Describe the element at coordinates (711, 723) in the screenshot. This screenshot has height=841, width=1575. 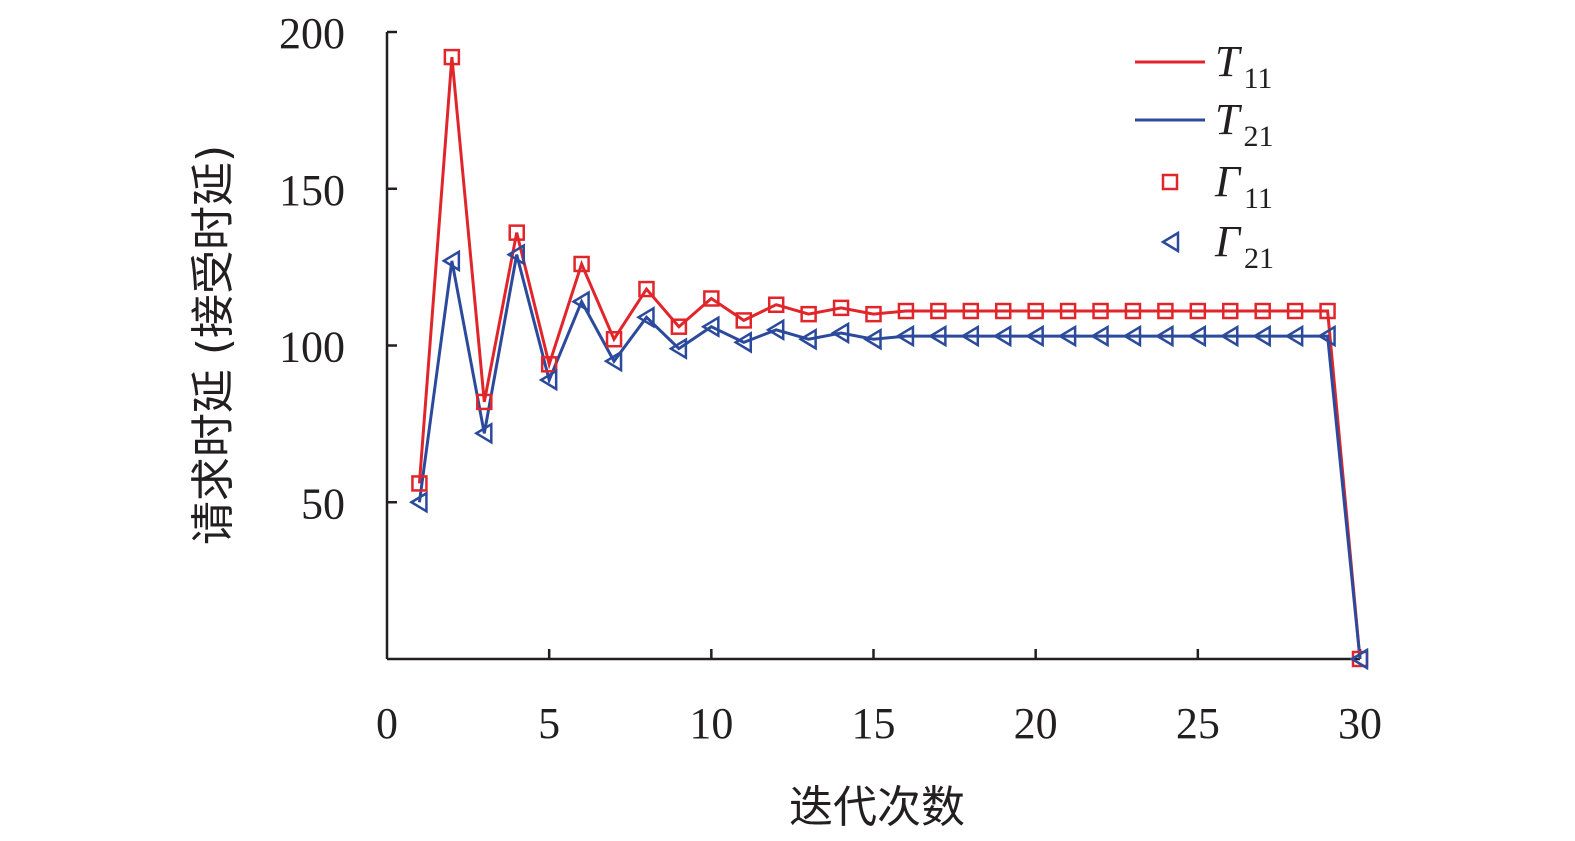
I see `x-tick-label: 10` at that location.